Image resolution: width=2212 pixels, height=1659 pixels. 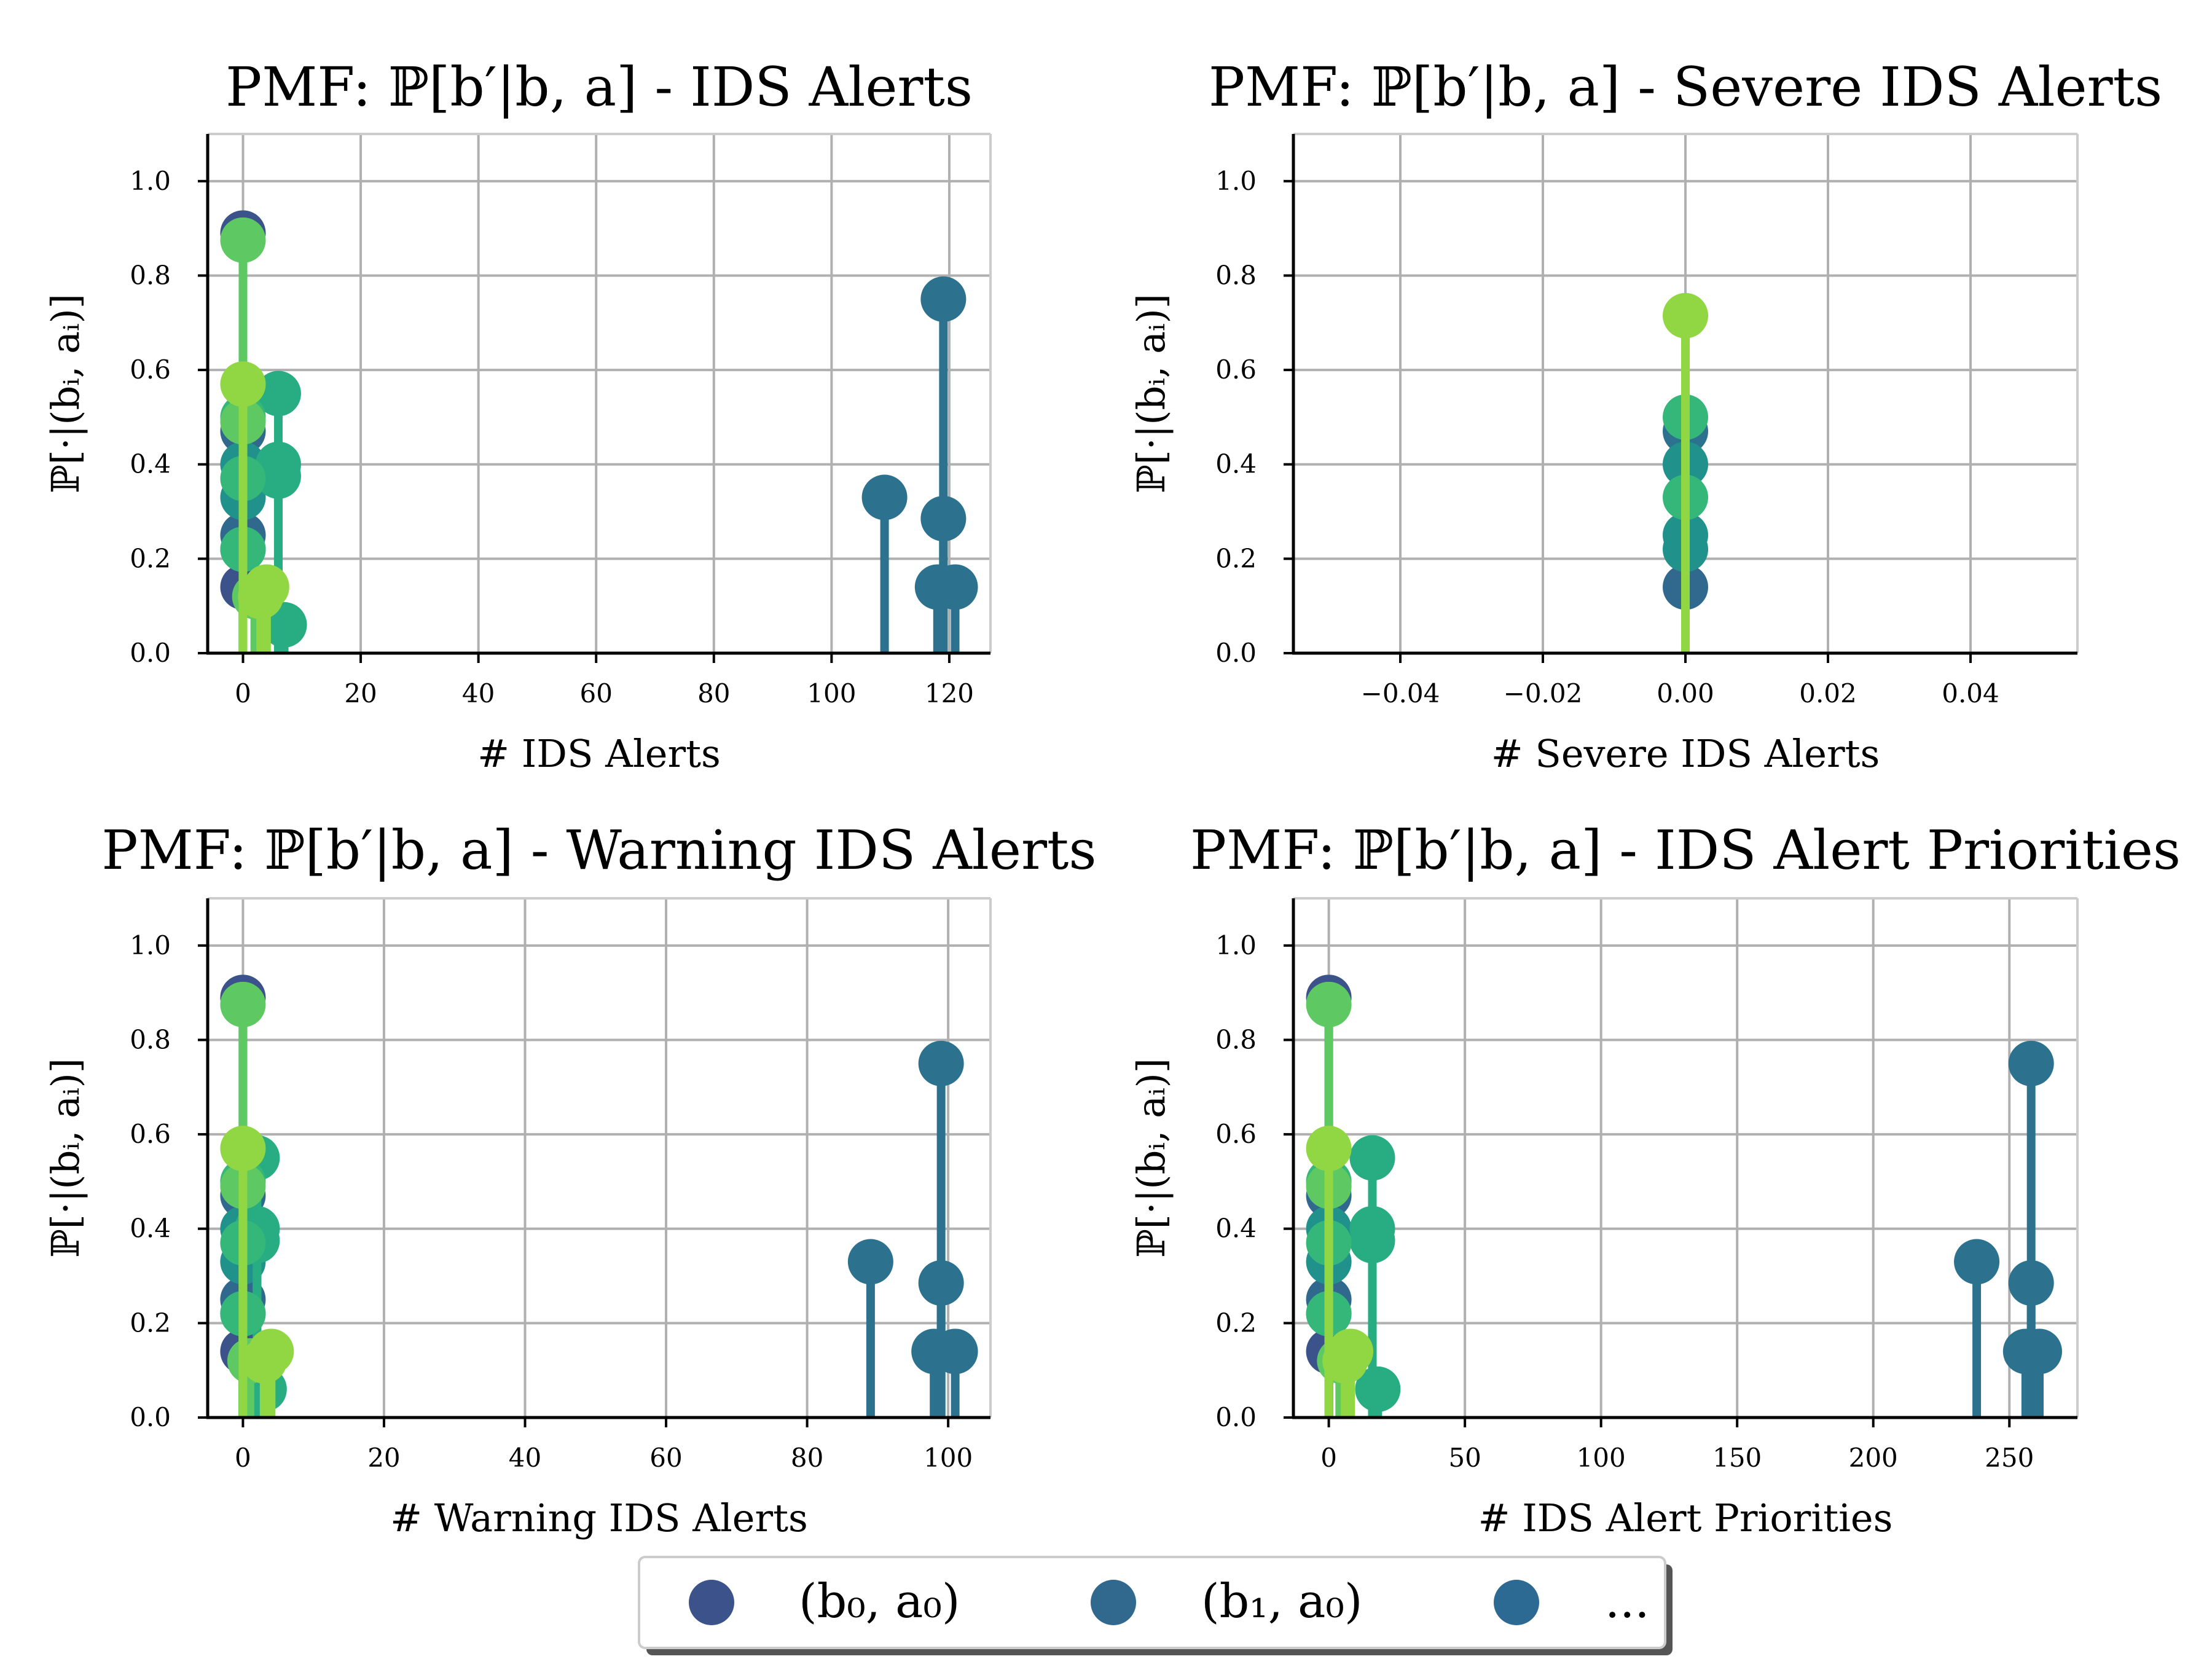 What do you see at coordinates (1685, 693) in the screenshot?
I see `x-tick-label: 0.00` at bounding box center [1685, 693].